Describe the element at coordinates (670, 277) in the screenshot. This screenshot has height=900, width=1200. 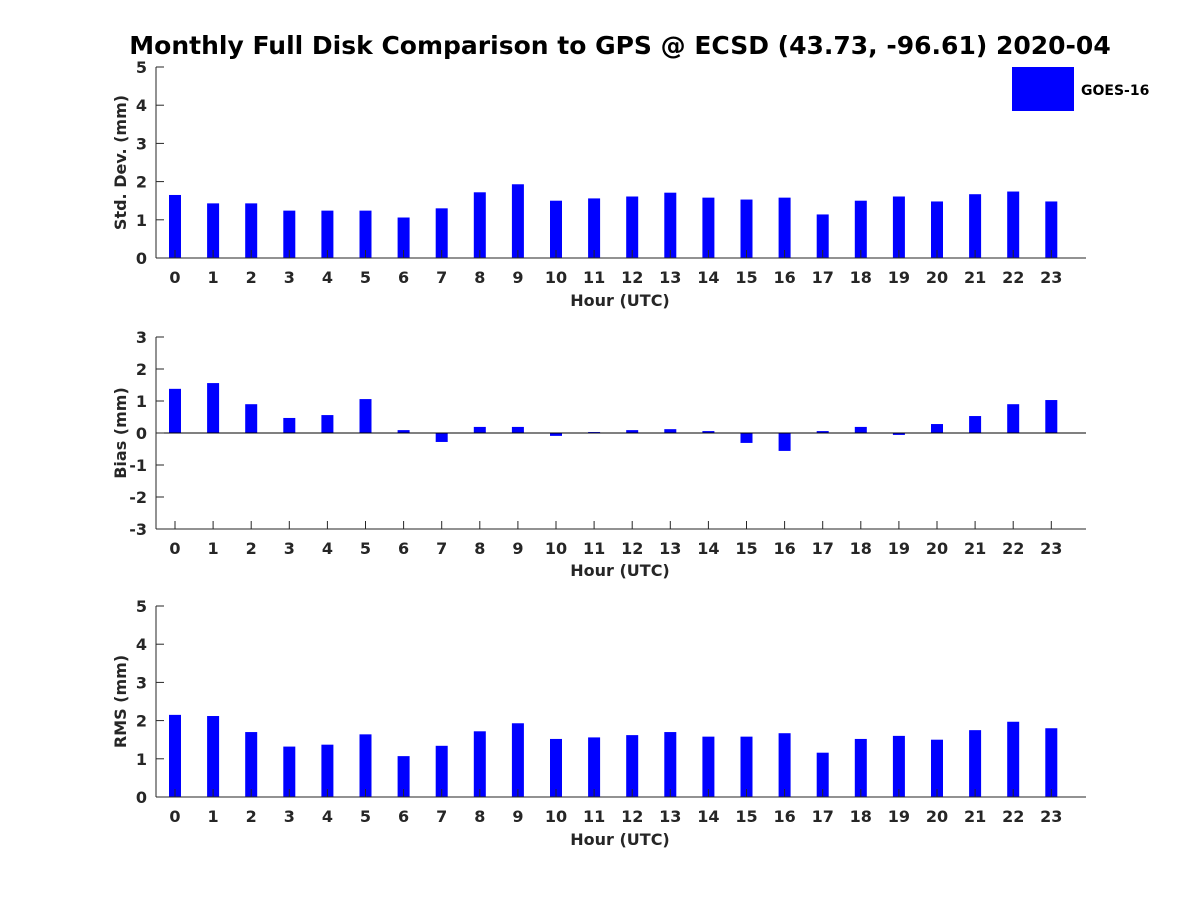
I see `x-tick-label-stddev: 13` at that location.